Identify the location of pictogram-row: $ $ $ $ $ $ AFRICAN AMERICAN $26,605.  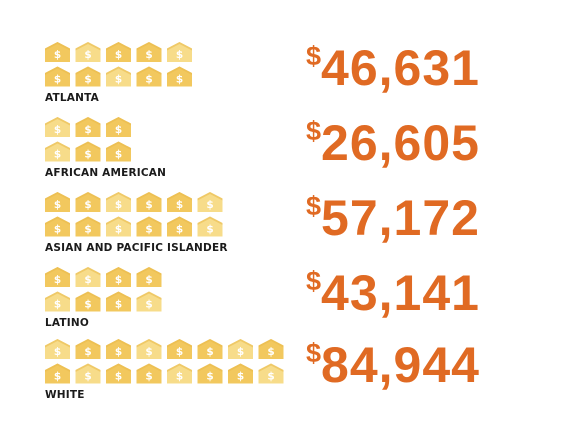
(262, 147).